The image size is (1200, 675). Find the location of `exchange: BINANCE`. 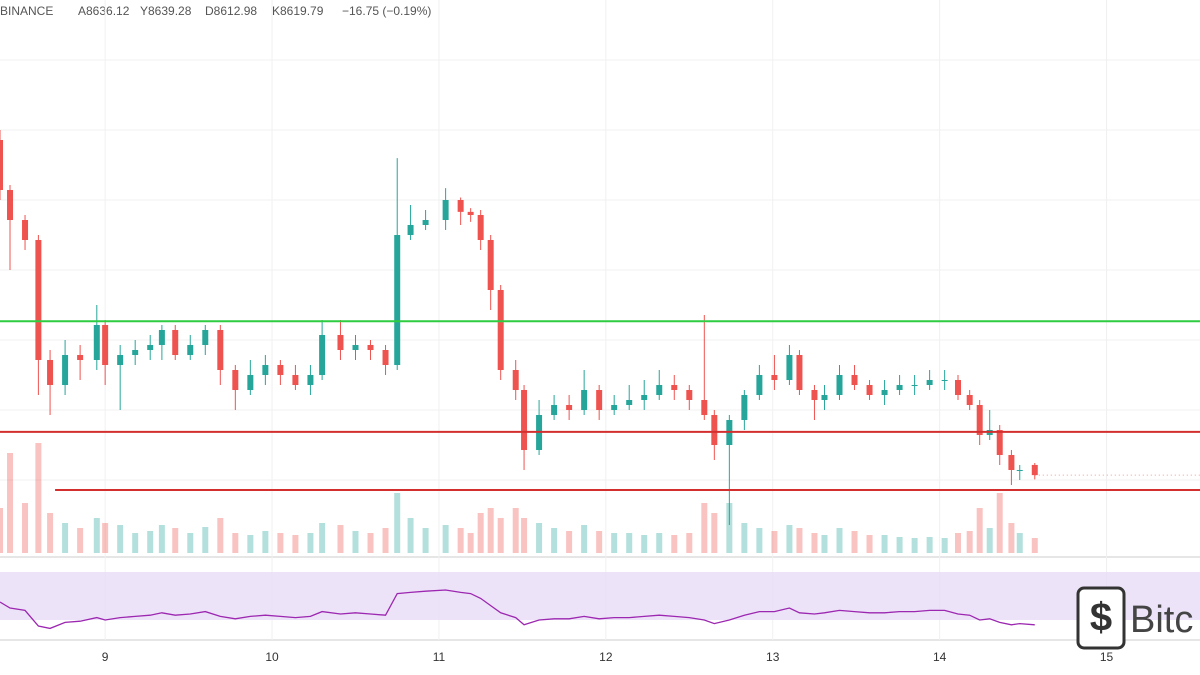

exchange: BINANCE is located at coordinates (26, 11).